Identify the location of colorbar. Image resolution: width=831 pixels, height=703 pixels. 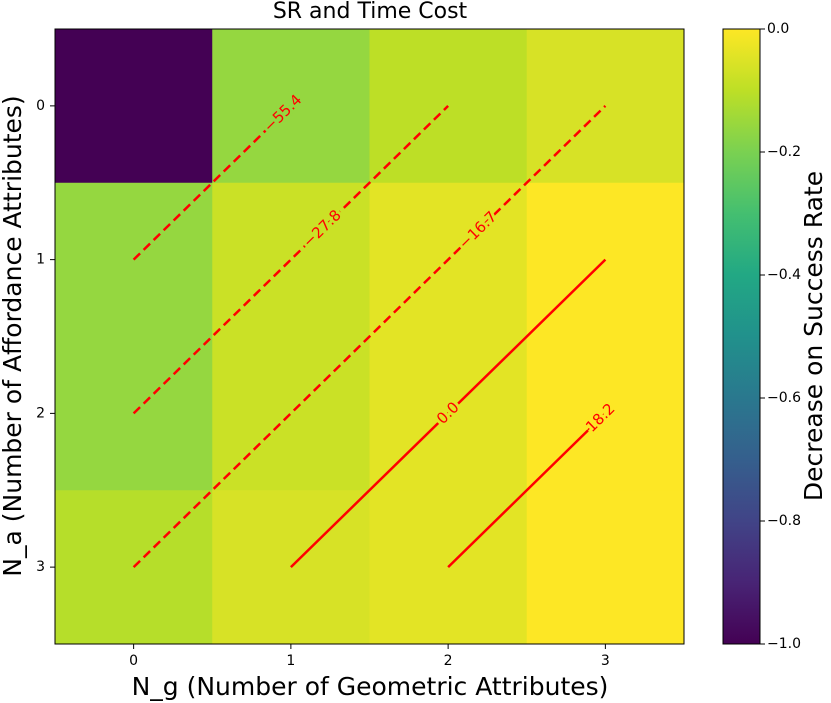
(741, 336).